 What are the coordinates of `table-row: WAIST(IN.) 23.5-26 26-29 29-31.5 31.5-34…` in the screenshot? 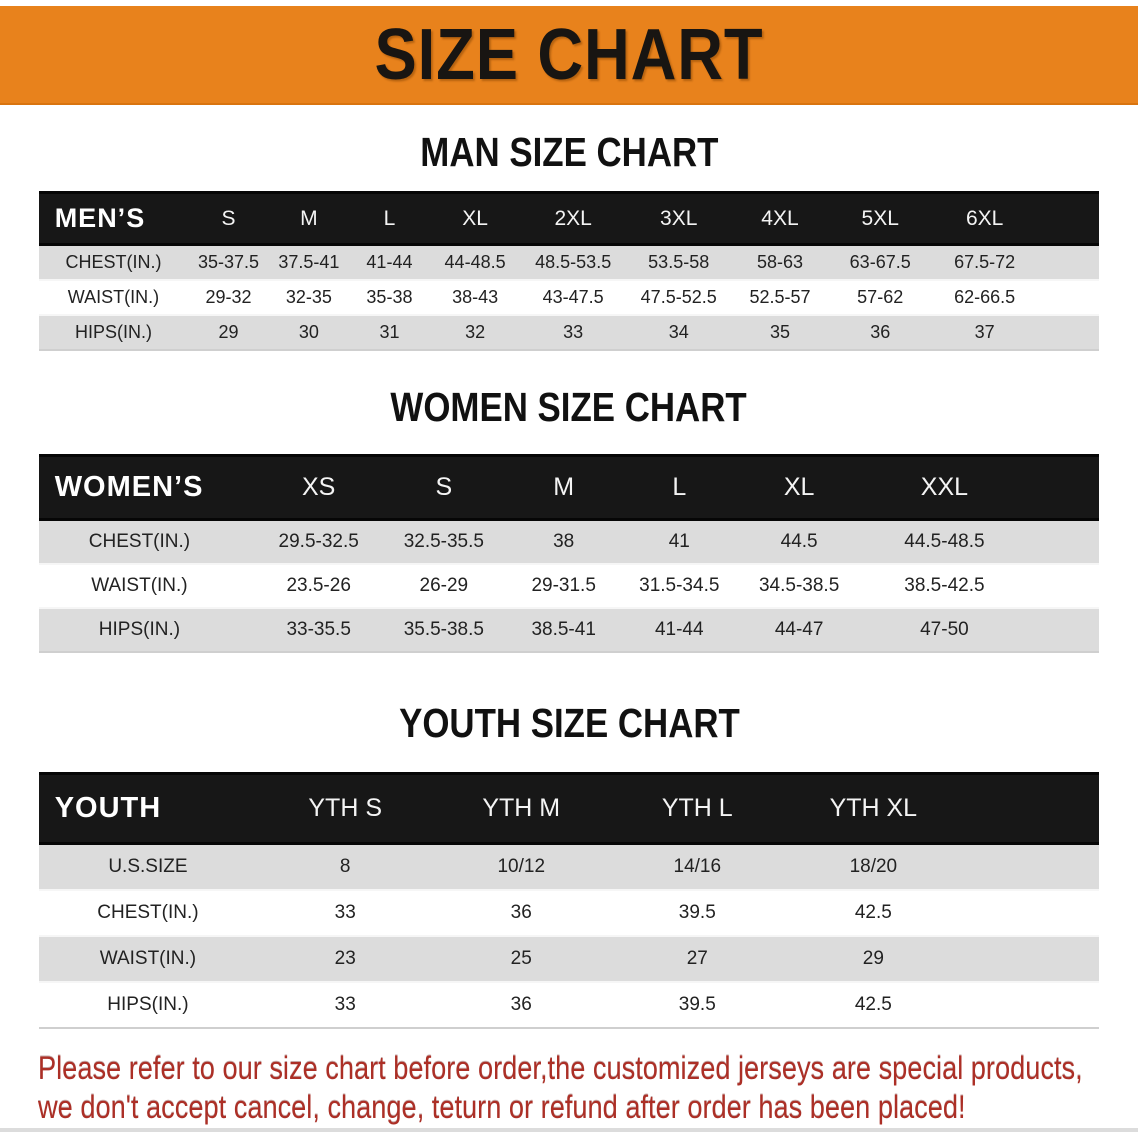 It's located at (569, 586).